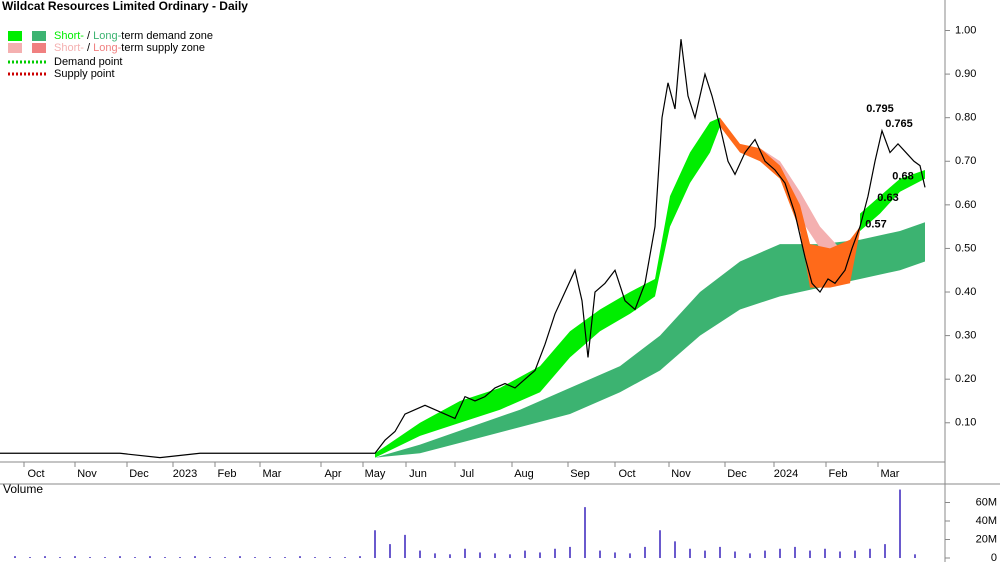  Describe the element at coordinates (163, 48) in the screenshot. I see `legend-part: term supply zone` at that location.